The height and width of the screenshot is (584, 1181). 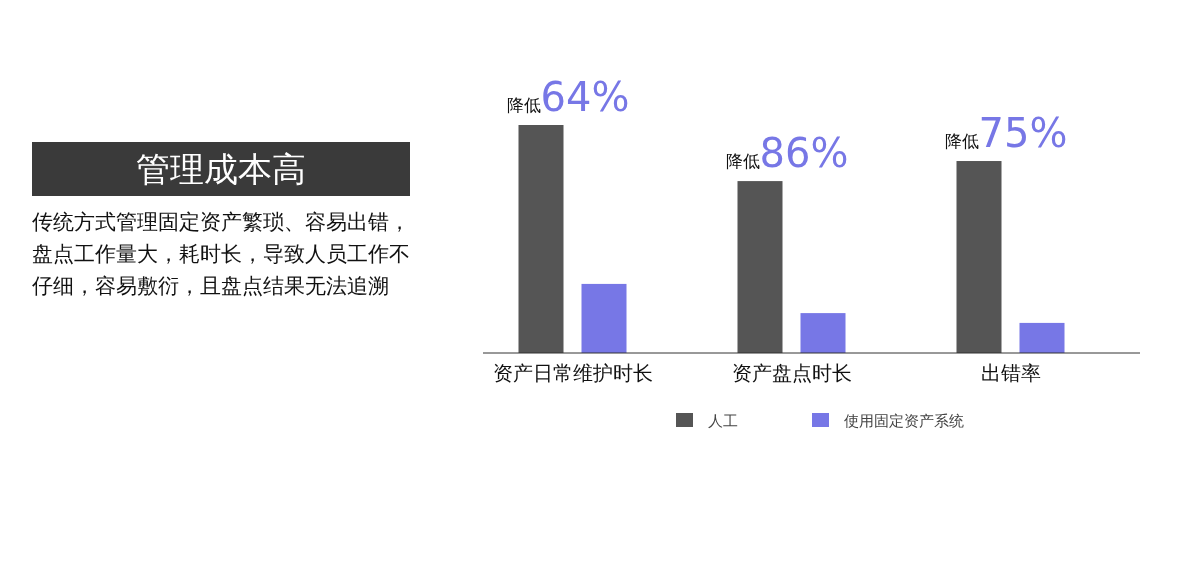 I want to click on x-tick-label: 出错率, so click(x=1010, y=373).